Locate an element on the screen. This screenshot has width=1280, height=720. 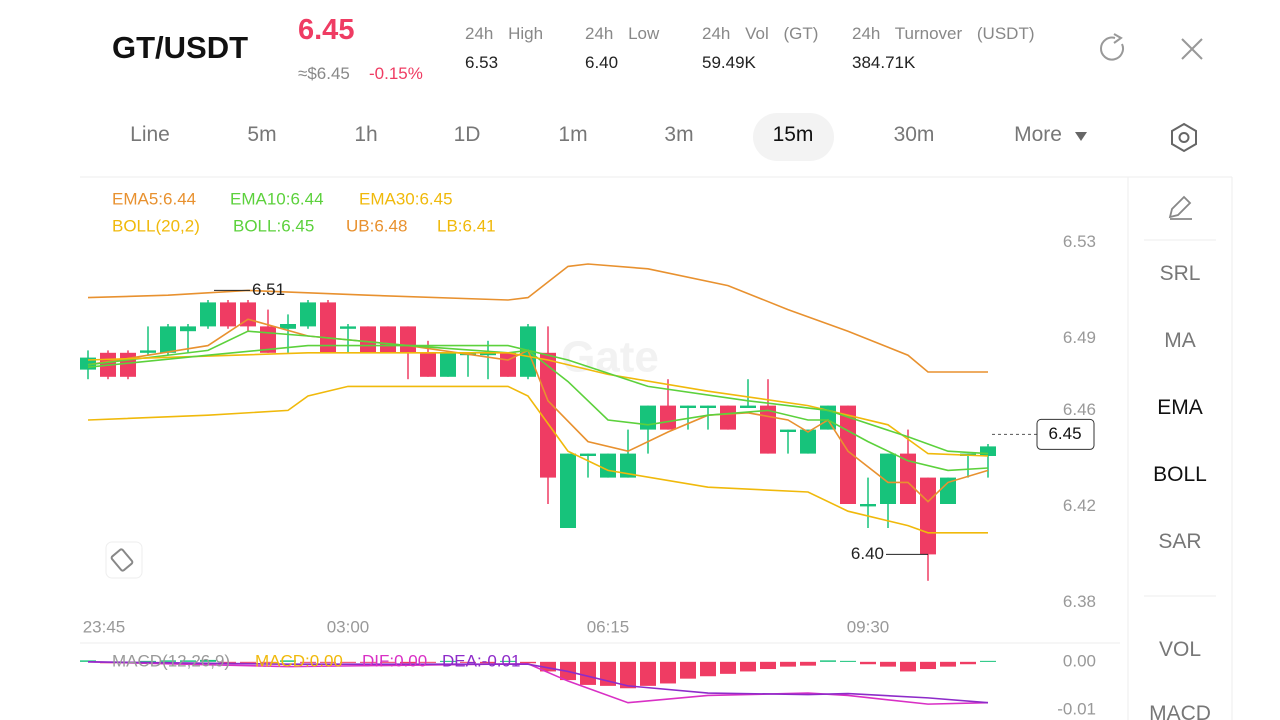
tool: MACD is located at coordinates (1180, 711).